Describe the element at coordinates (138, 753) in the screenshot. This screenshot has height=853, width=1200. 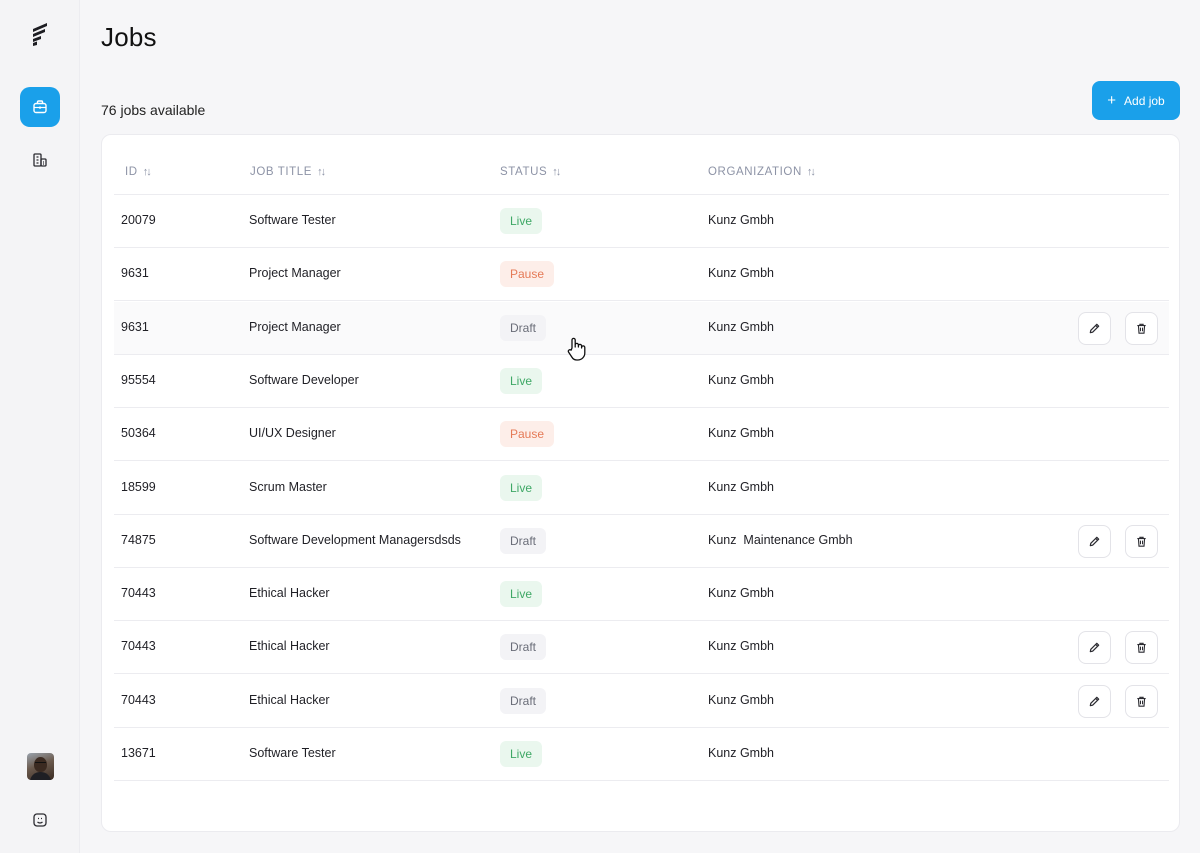
I see `job-id: 13671` at that location.